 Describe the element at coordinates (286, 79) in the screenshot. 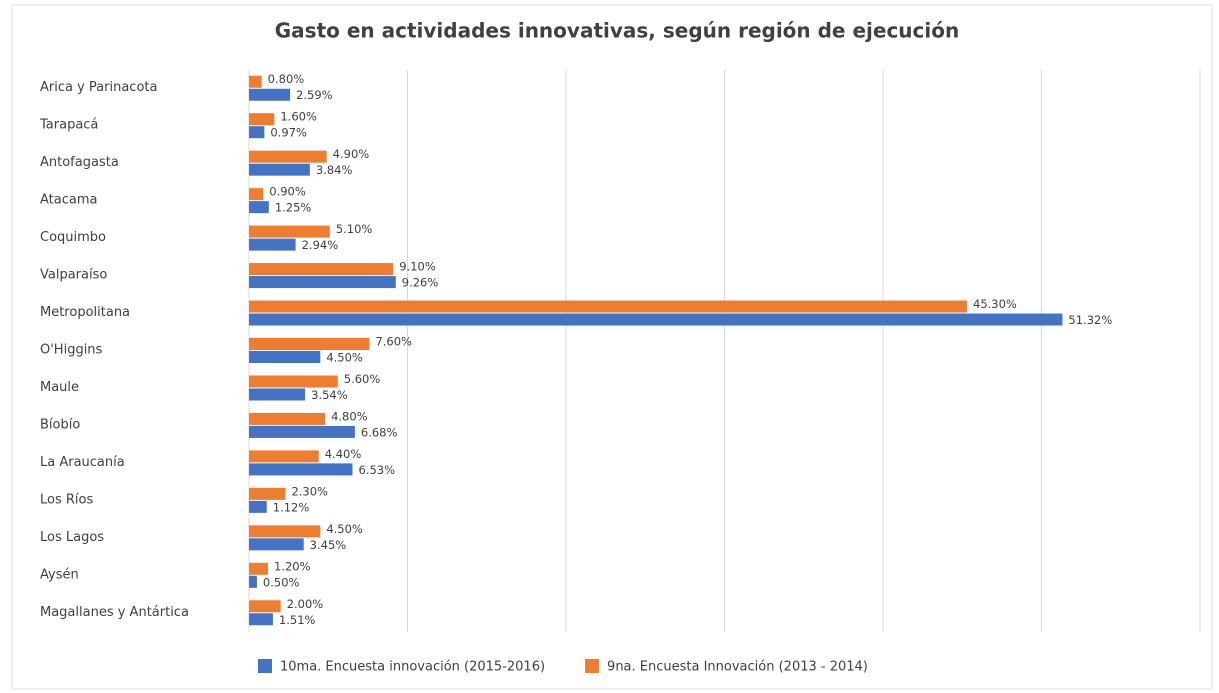

I see `value-label: 0.80%` at that location.